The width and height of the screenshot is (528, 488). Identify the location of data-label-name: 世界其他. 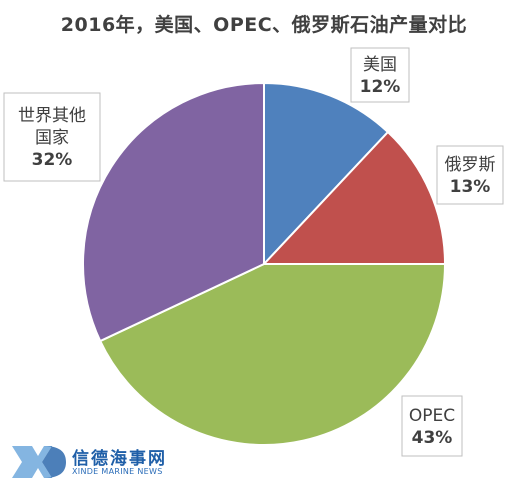
(52, 116).